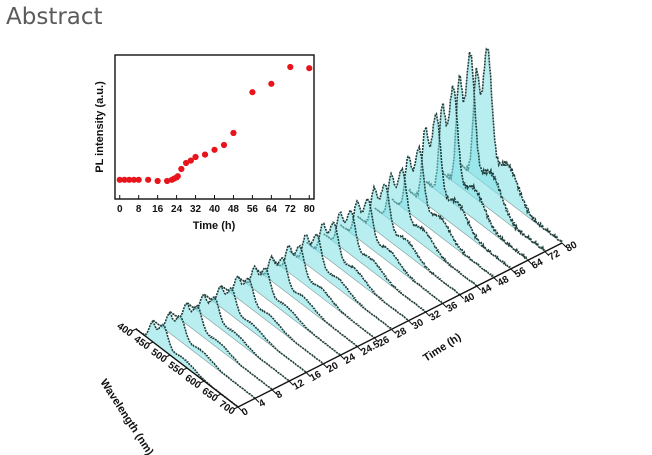  I want to click on time-tick-label: 0, so click(245, 412).